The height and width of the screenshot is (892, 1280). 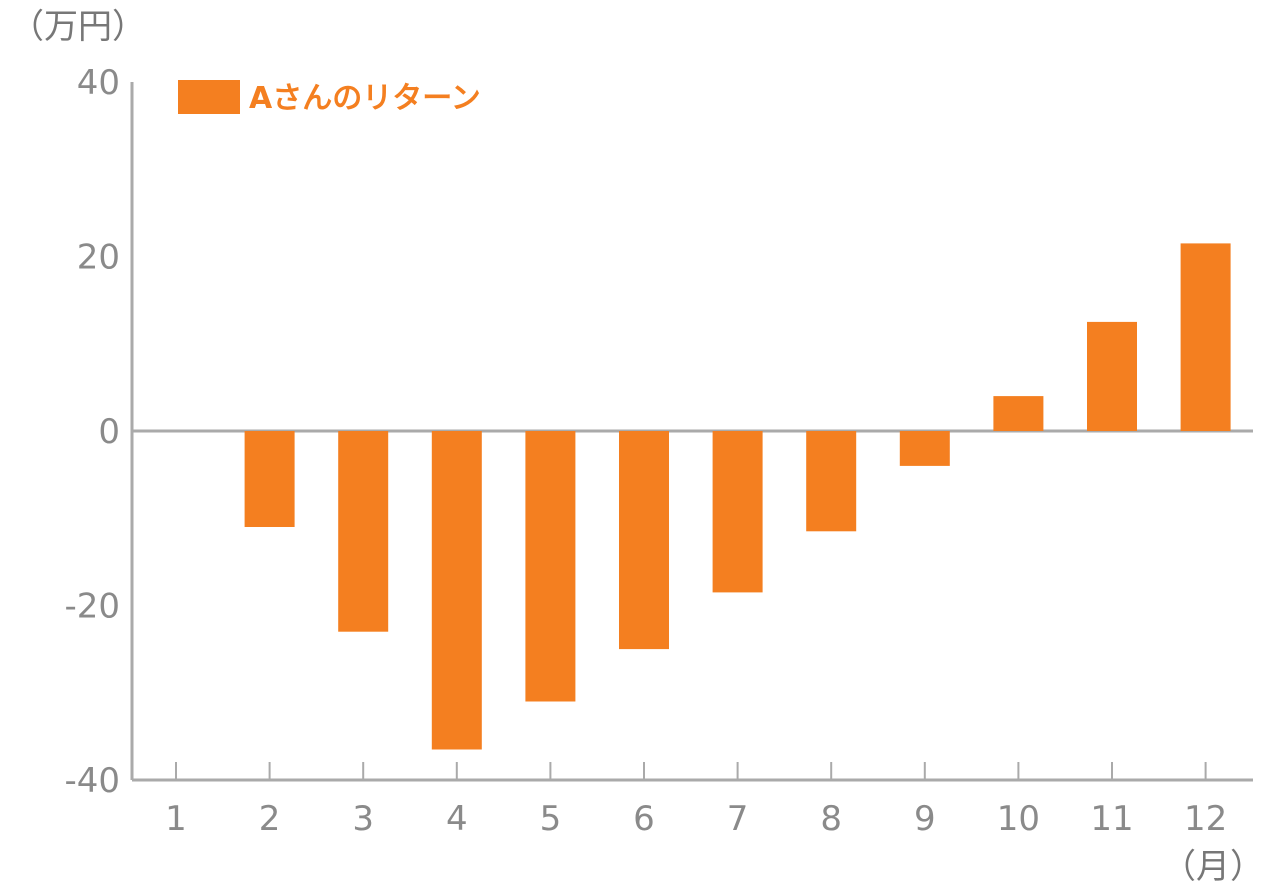 I want to click on y-axis-unit-label: （万円）, so click(x=78, y=27).